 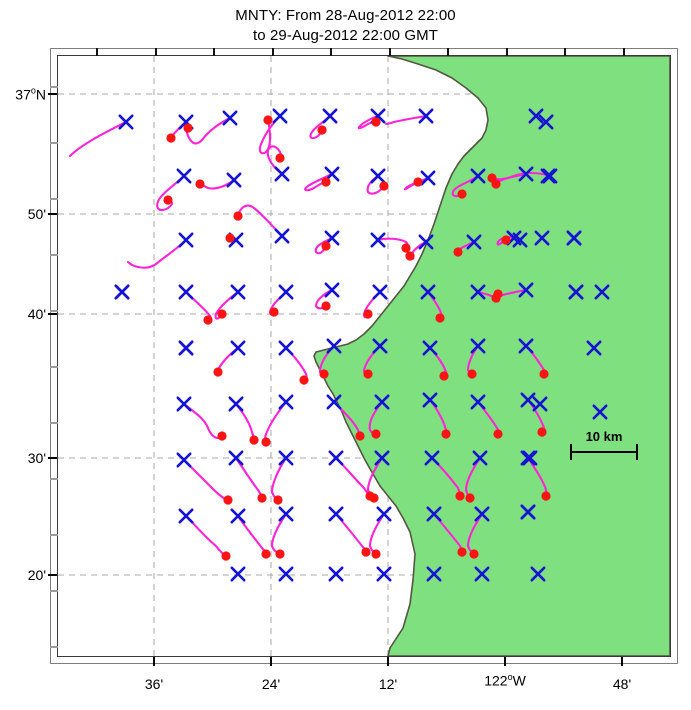 I want to click on x-axis-tick-label-2: 12', so click(x=388, y=684).